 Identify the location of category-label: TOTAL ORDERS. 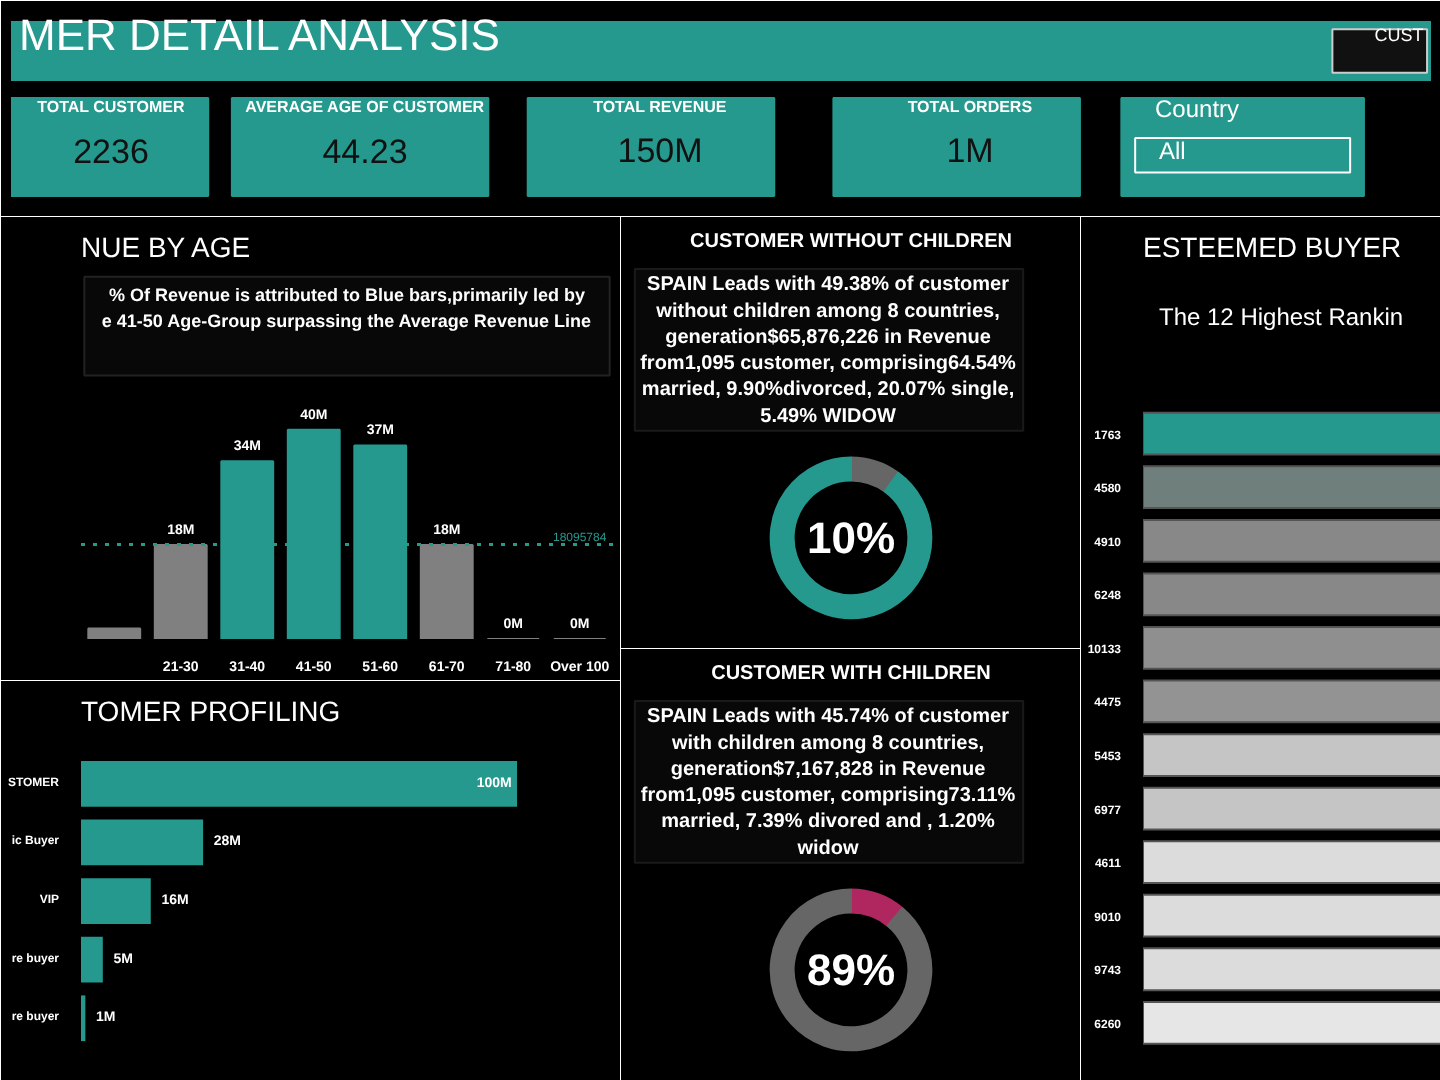
(970, 107).